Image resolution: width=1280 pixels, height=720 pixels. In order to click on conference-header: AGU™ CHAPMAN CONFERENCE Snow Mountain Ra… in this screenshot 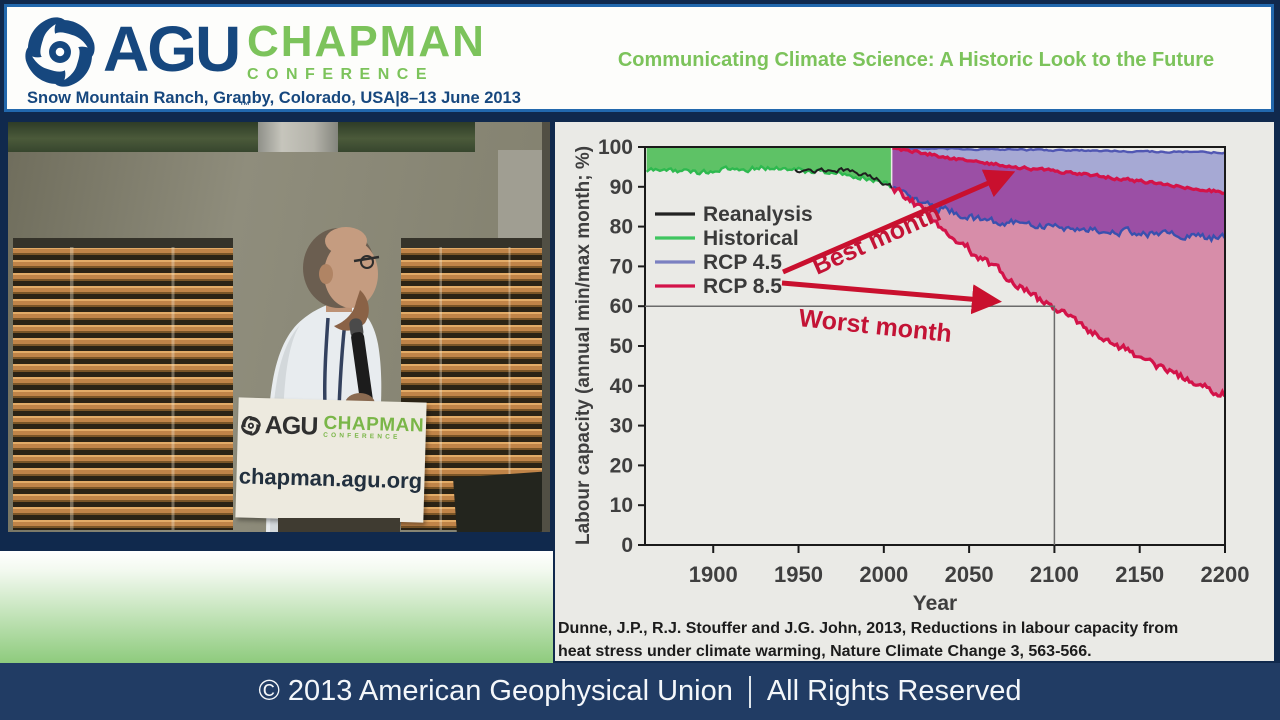, I will do `click(639, 58)`.